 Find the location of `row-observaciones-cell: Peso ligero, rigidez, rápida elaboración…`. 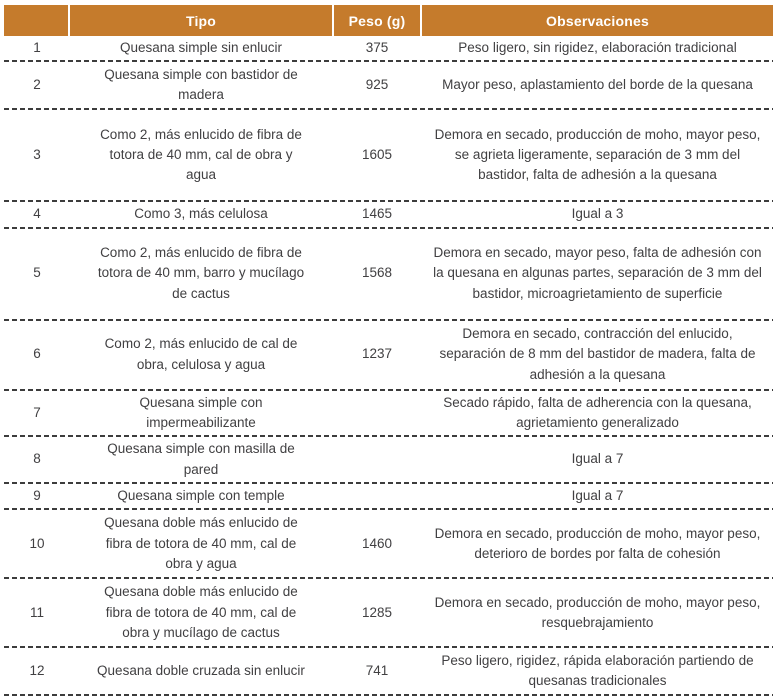

row-observaciones-cell: Peso ligero, rigidez, rápida elaboración… is located at coordinates (597, 671).